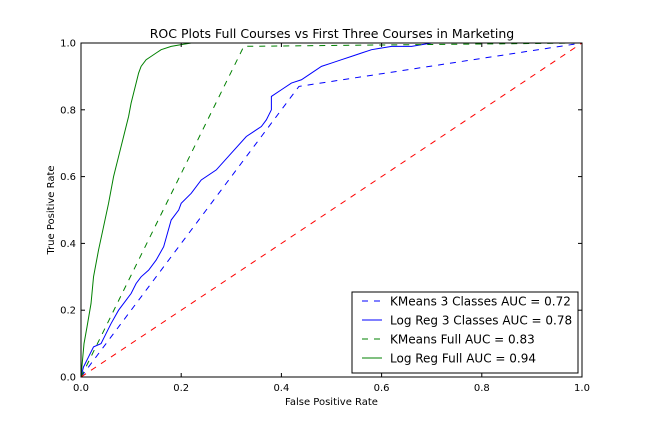  Describe the element at coordinates (81, 388) in the screenshot. I see `x-tick-label: 0.0` at that location.